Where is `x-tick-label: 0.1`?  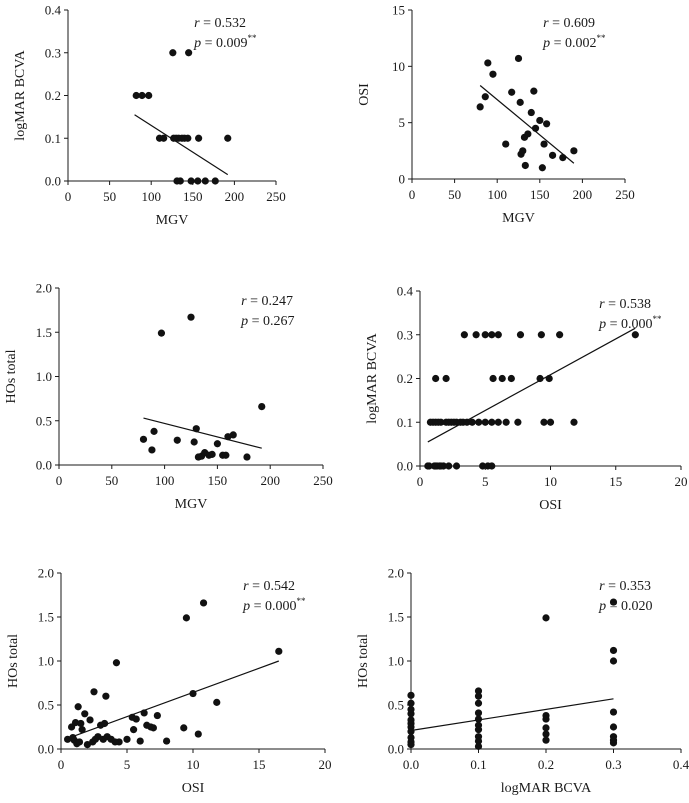 x-tick-label: 0.1 is located at coordinates (478, 764).